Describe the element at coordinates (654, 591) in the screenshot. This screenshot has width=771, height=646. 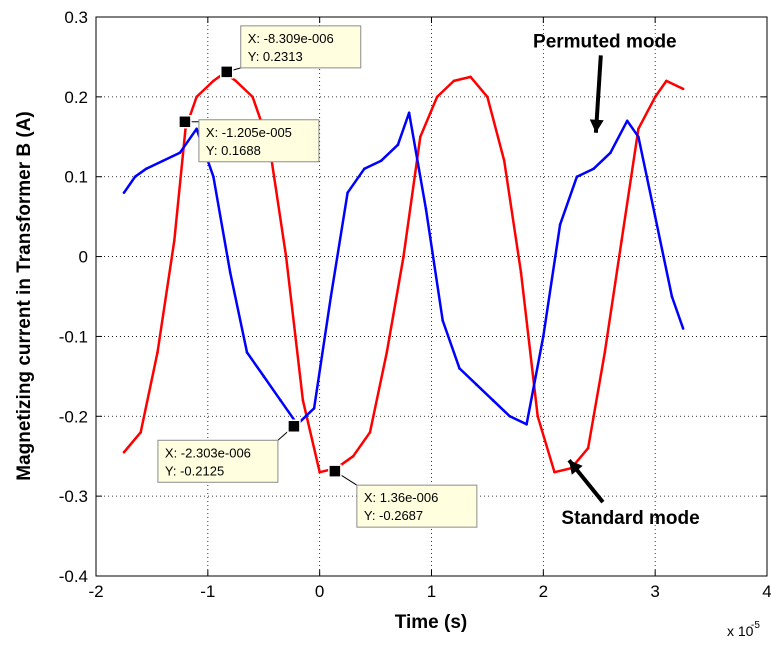
I see `x-tick-label: 3` at that location.